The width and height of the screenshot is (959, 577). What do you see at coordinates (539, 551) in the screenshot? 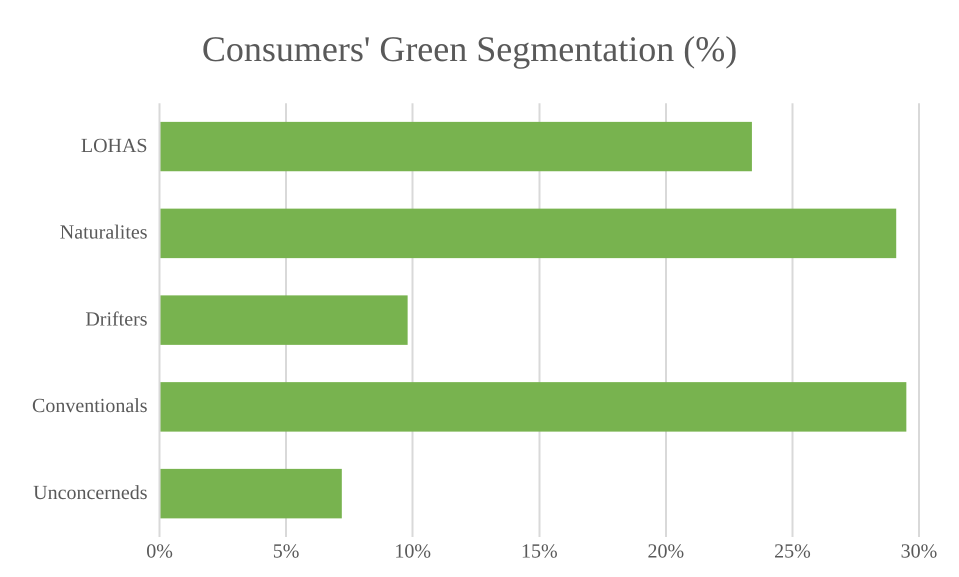
I see `x-tick-label: 15%` at bounding box center [539, 551].